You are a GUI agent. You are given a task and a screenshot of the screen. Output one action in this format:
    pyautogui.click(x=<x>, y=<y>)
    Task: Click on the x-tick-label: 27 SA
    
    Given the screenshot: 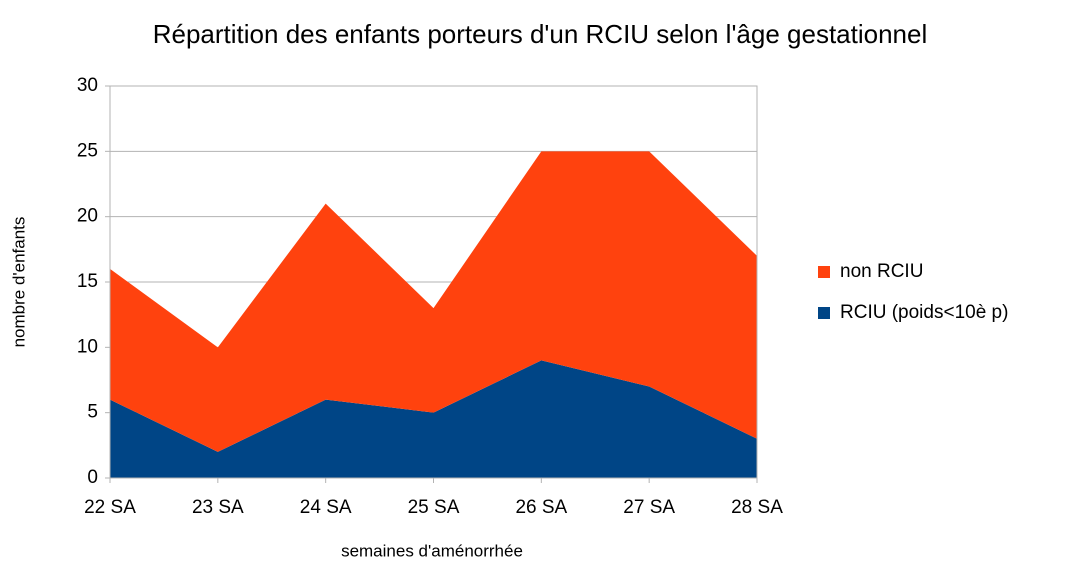 What is the action you would take?
    pyautogui.click(x=649, y=507)
    